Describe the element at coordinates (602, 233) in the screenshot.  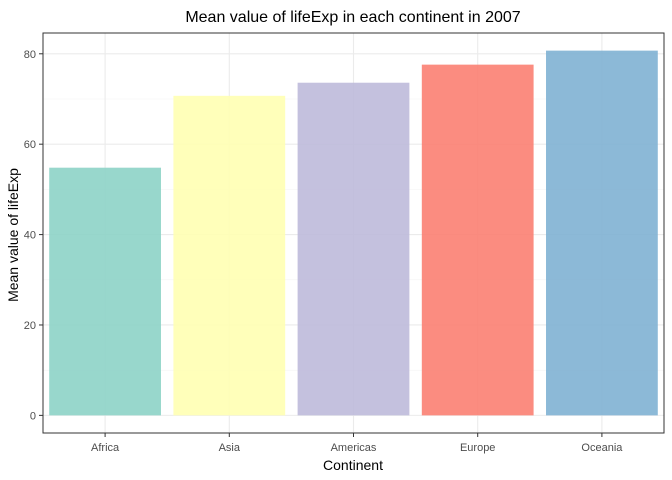
I see `bar-oceania` at that location.